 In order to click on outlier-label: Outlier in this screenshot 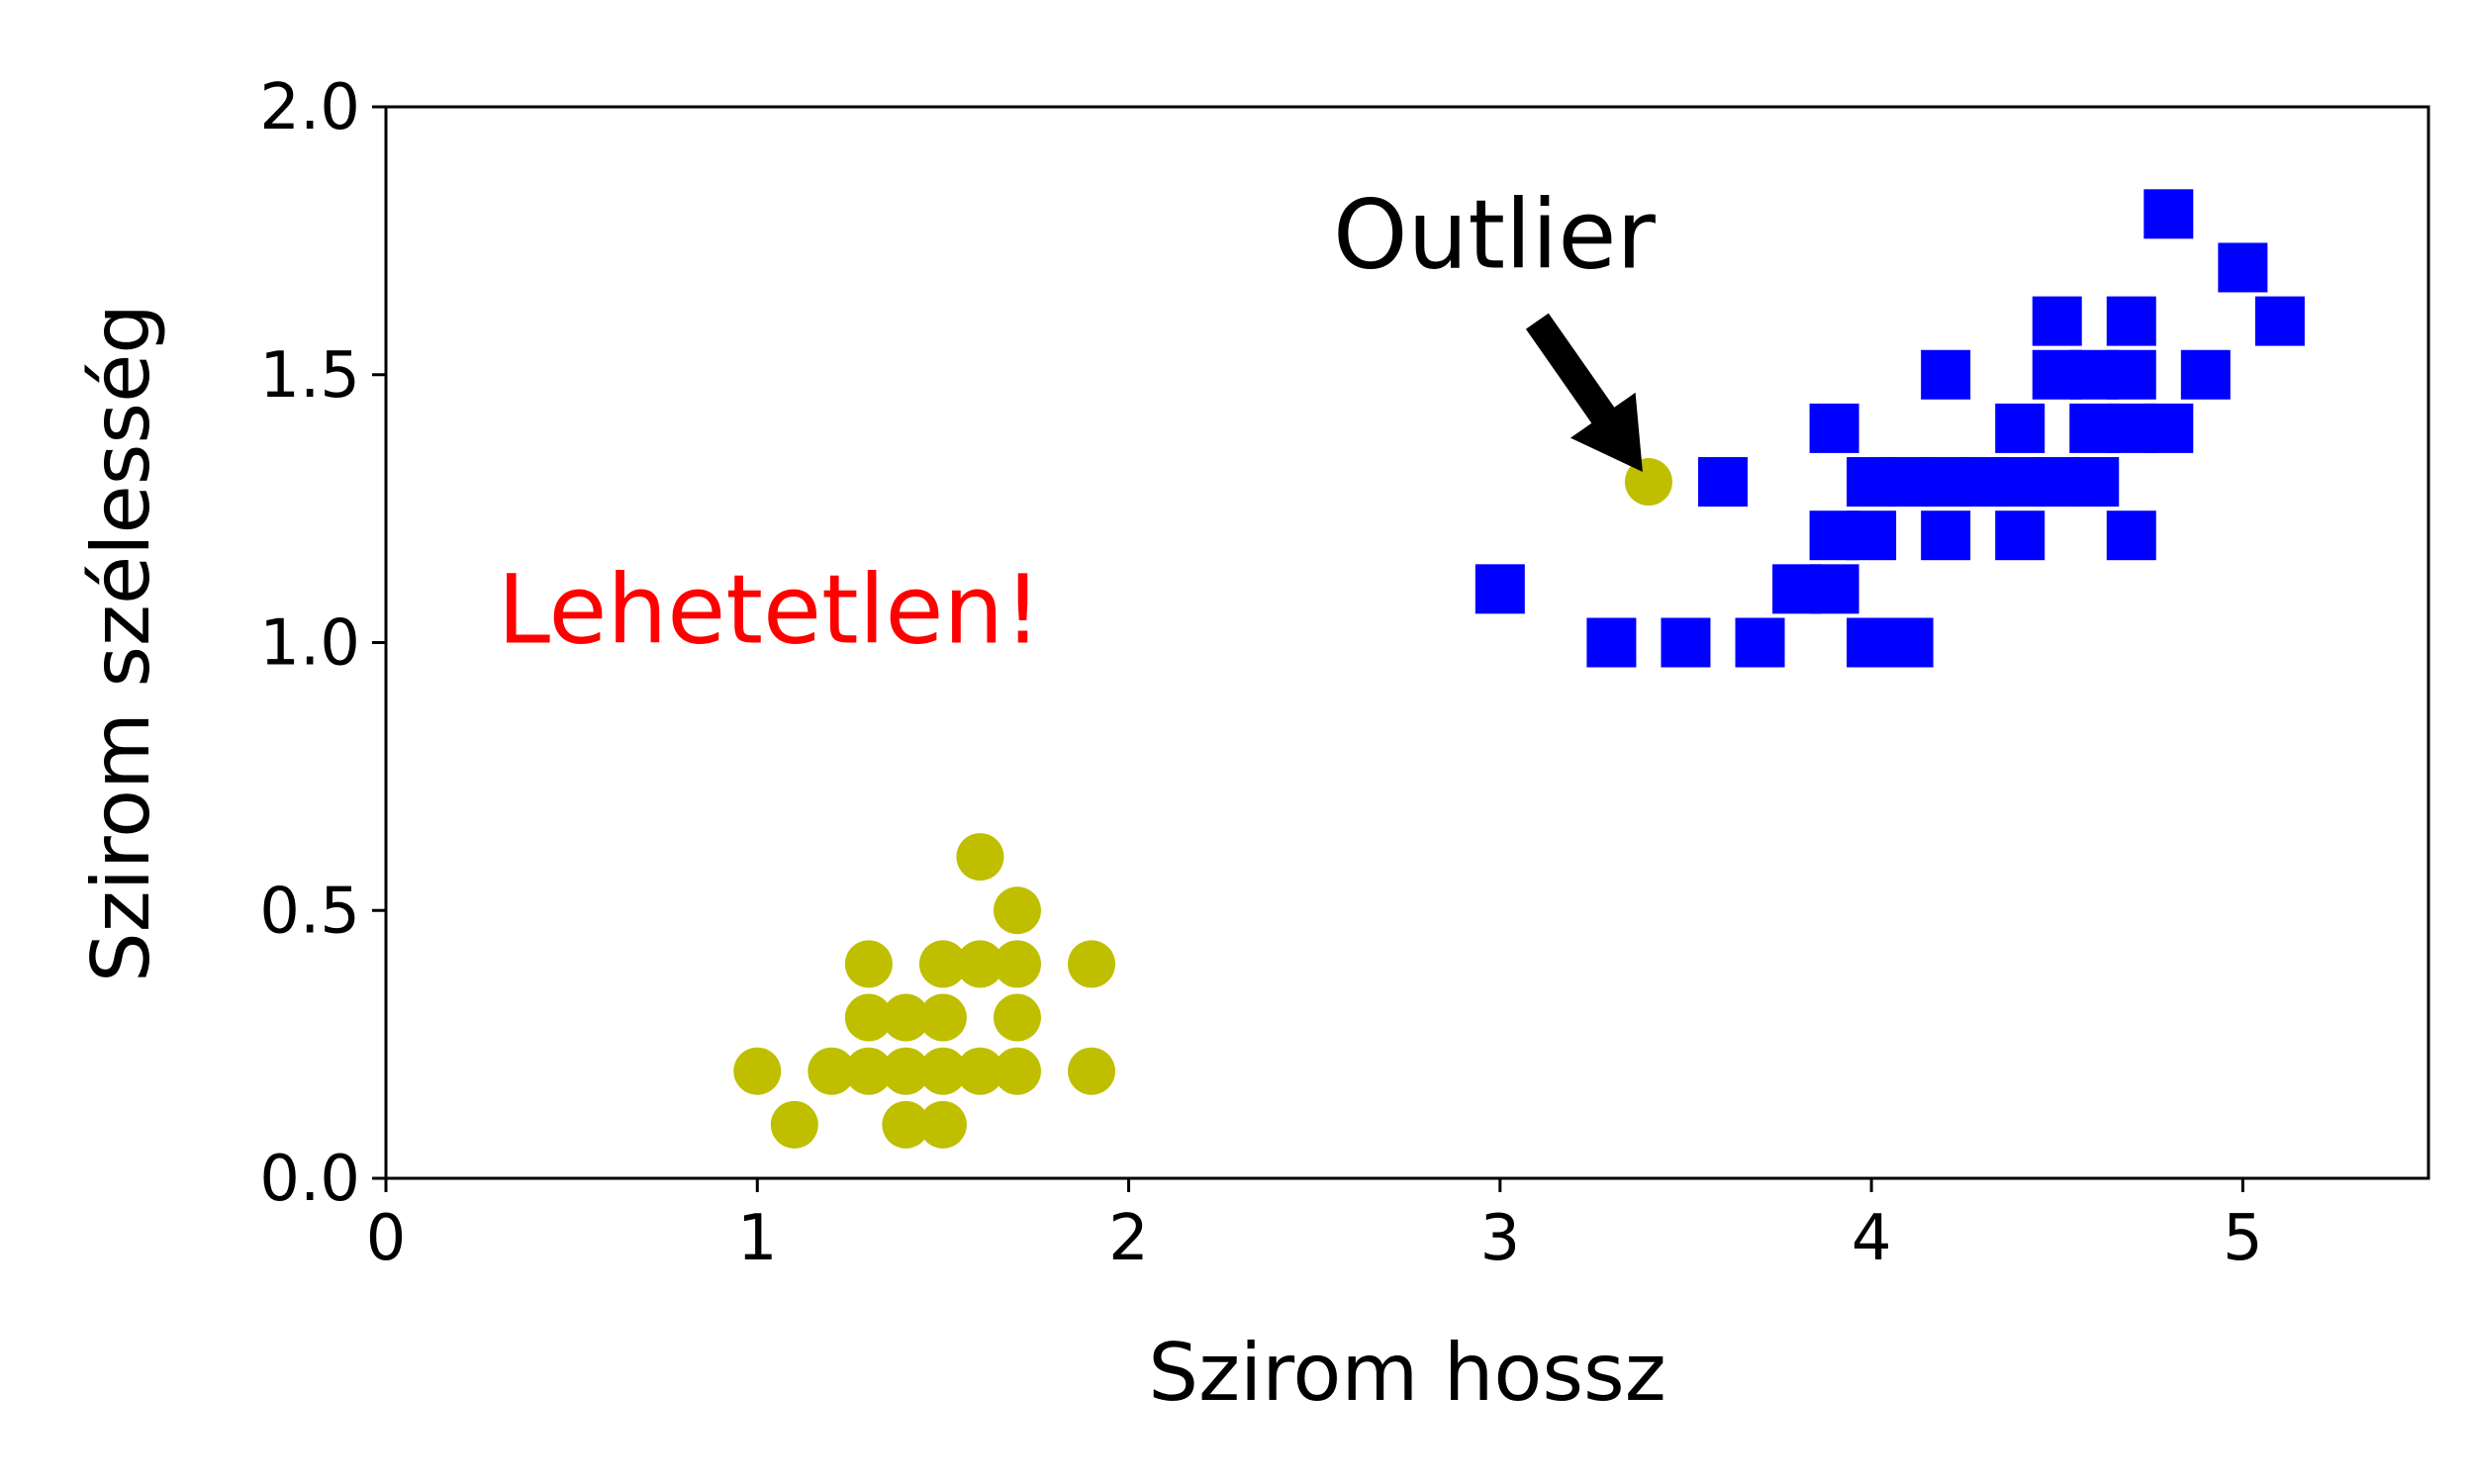, I will do `click(1495, 234)`.